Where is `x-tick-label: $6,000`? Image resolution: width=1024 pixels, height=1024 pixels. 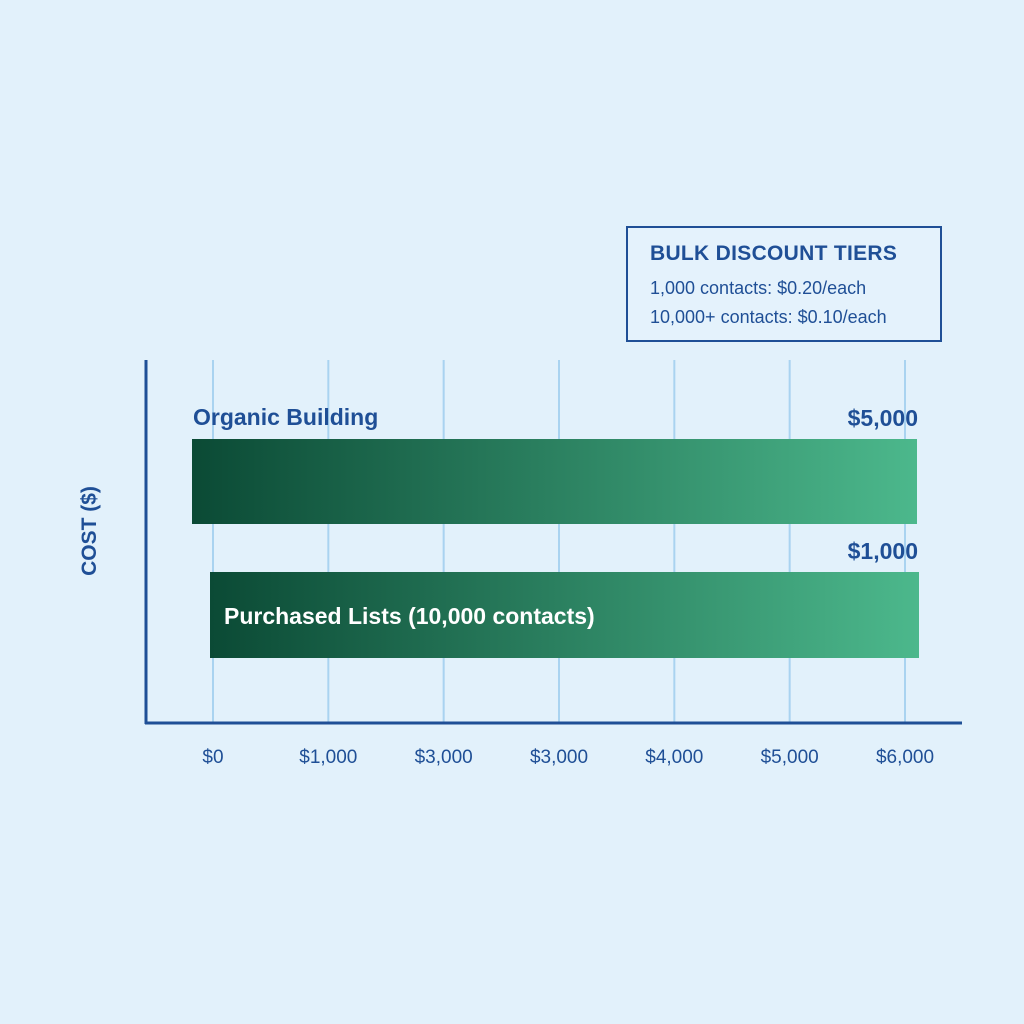
x-tick-label: $6,000 is located at coordinates (905, 757).